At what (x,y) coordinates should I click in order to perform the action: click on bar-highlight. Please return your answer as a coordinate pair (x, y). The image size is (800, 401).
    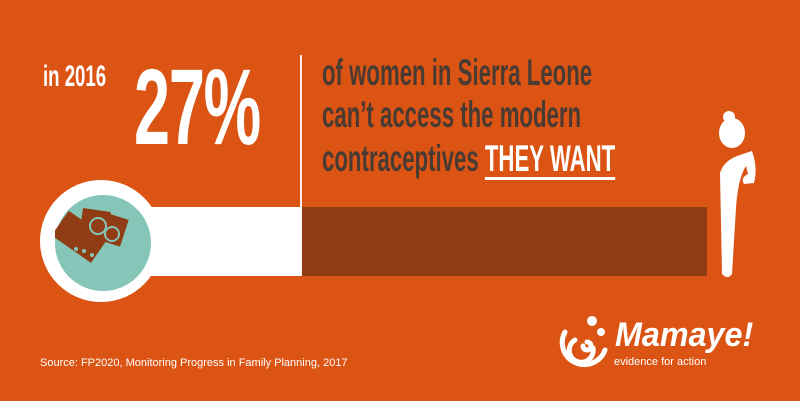
    Looking at the image, I should click on (225, 241).